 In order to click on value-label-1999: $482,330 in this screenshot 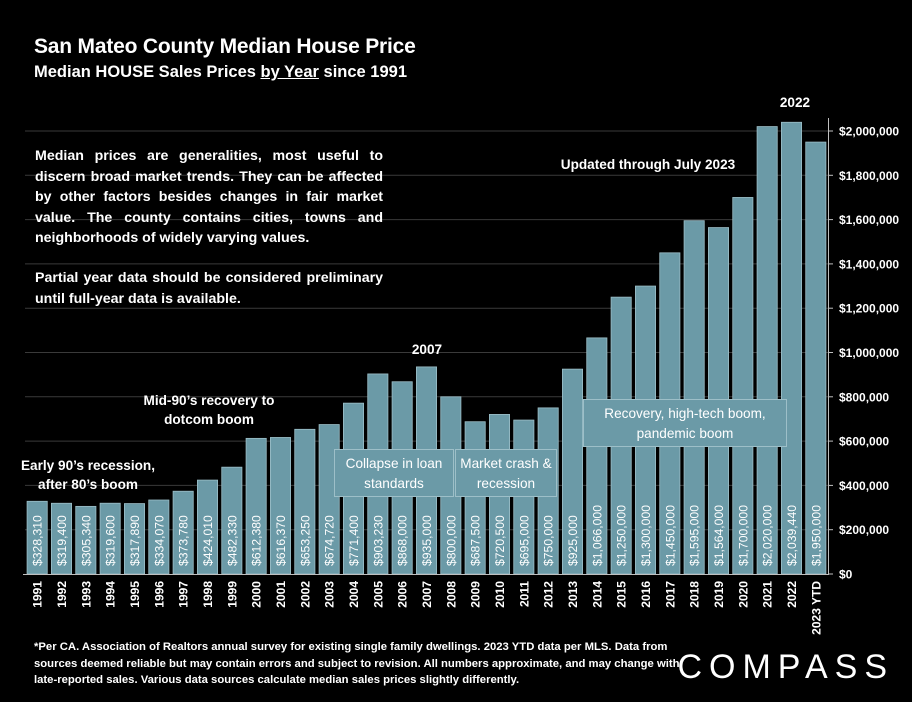, I will do `click(232, 540)`.